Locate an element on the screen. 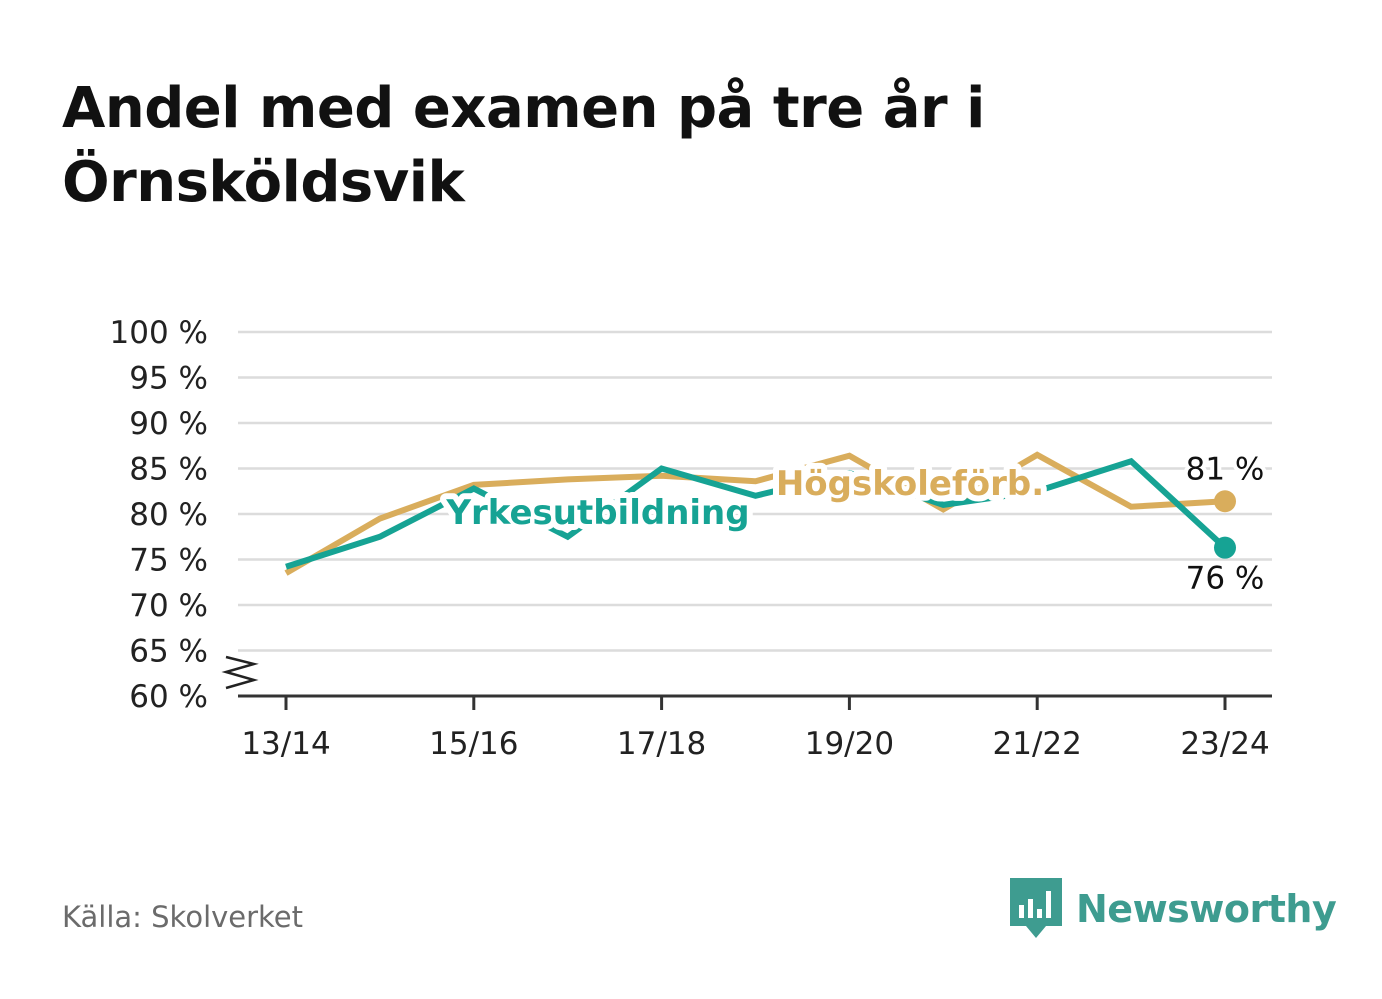 The image size is (1382, 999). y-tick-label: 75 % is located at coordinates (168, 561).